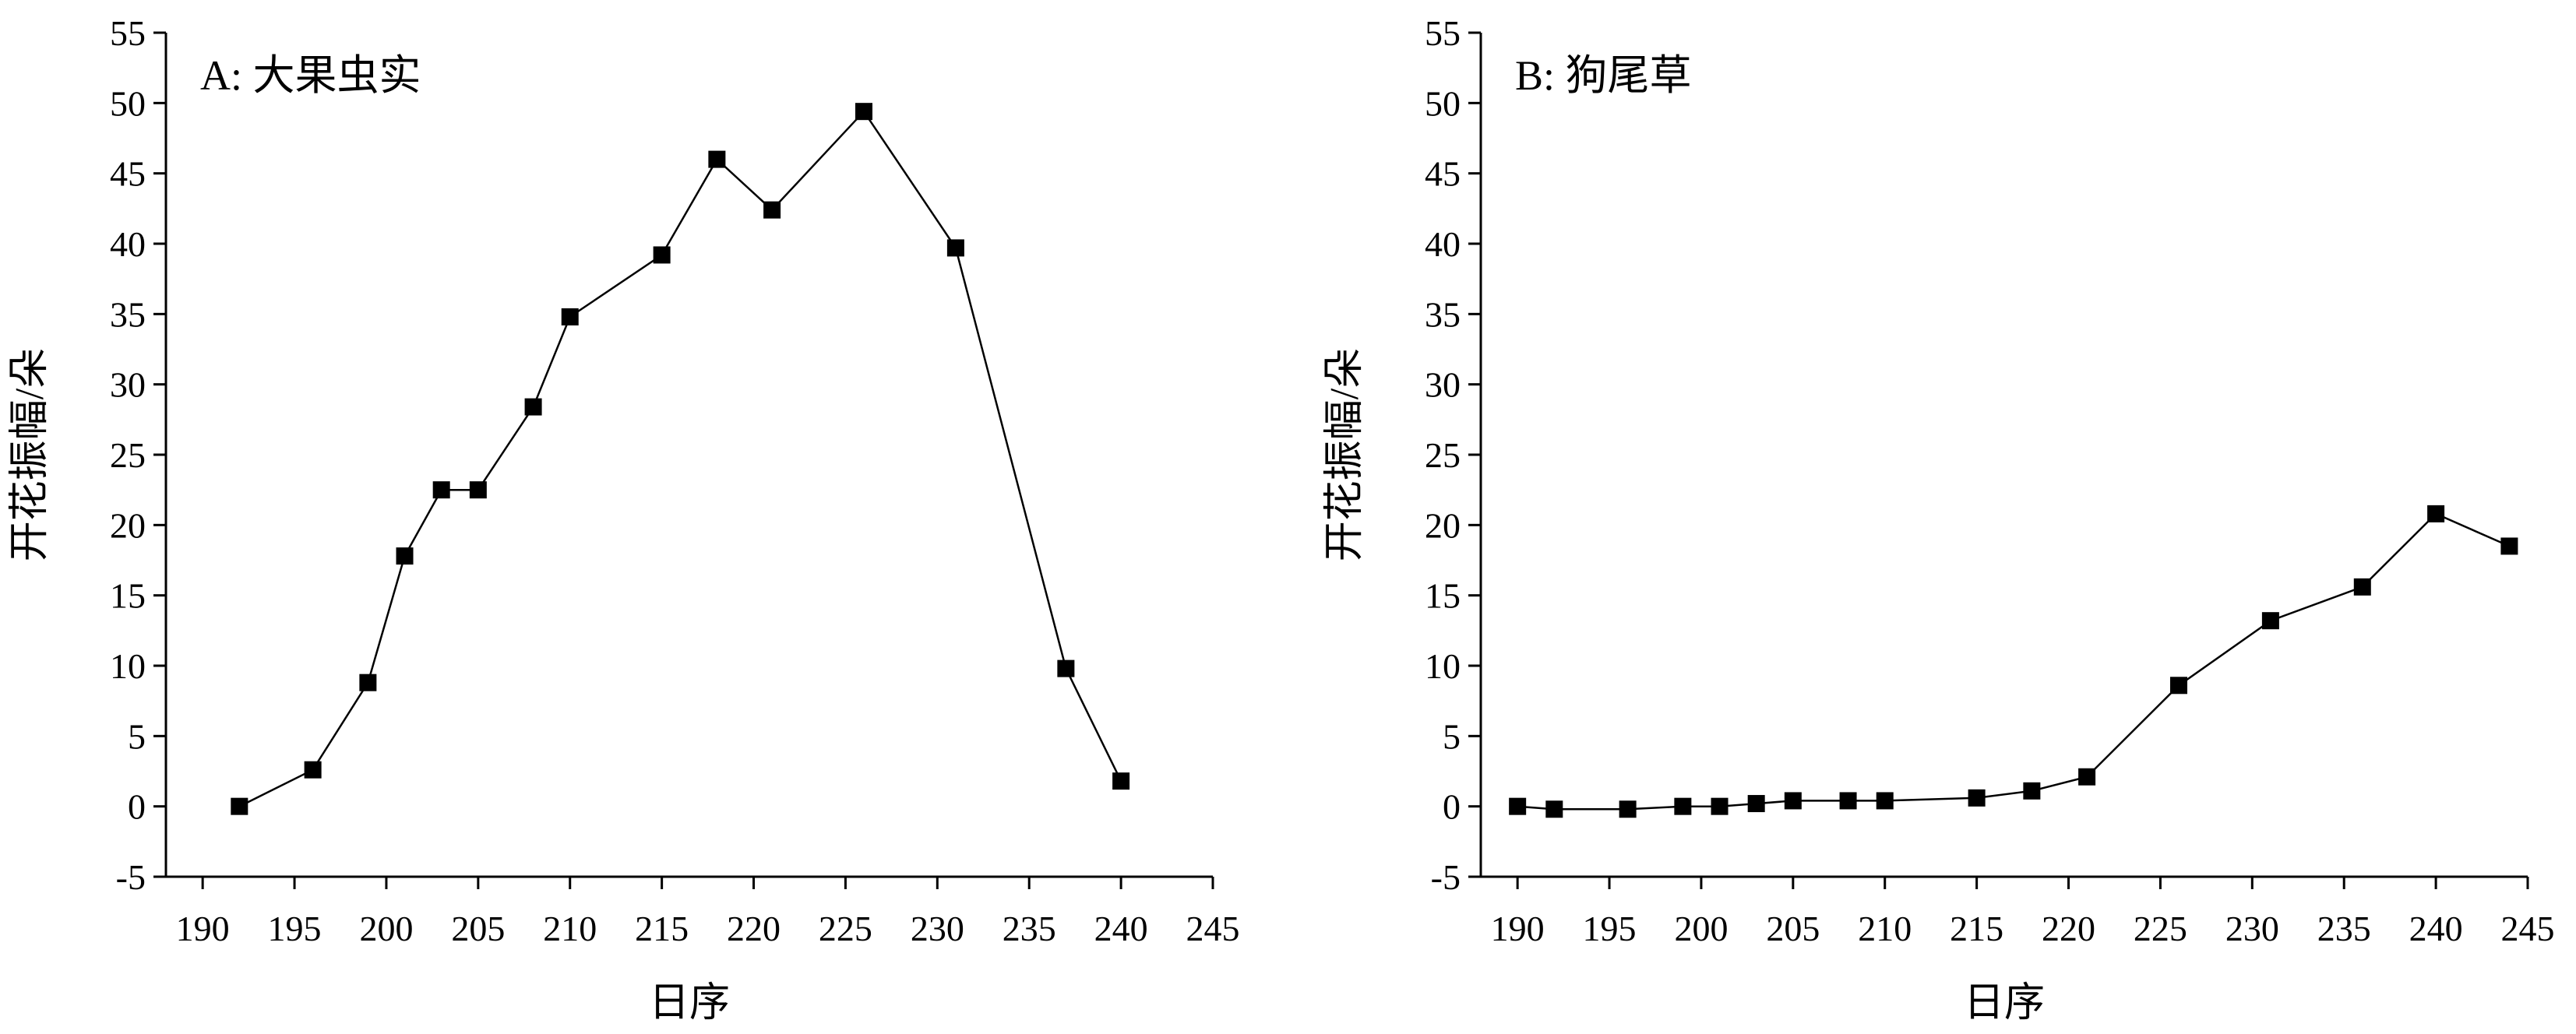  What do you see at coordinates (128, 596) in the screenshot?
I see `chart-a-y-tick-label: 15` at bounding box center [128, 596].